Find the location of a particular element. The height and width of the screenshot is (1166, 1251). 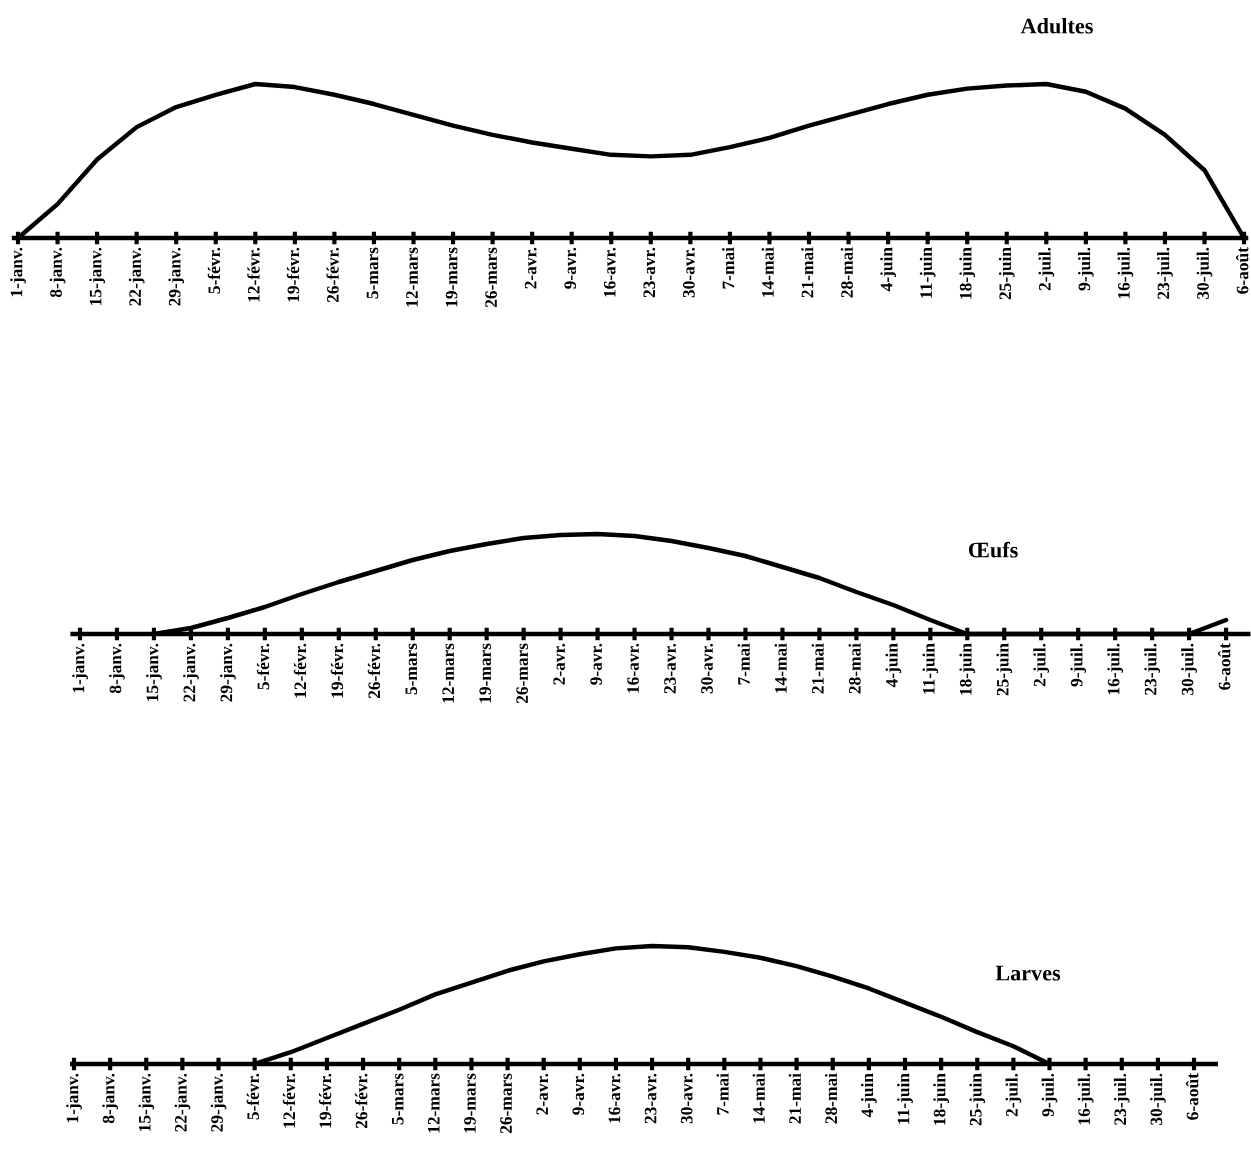

chart-title: Œufs is located at coordinates (993, 549).